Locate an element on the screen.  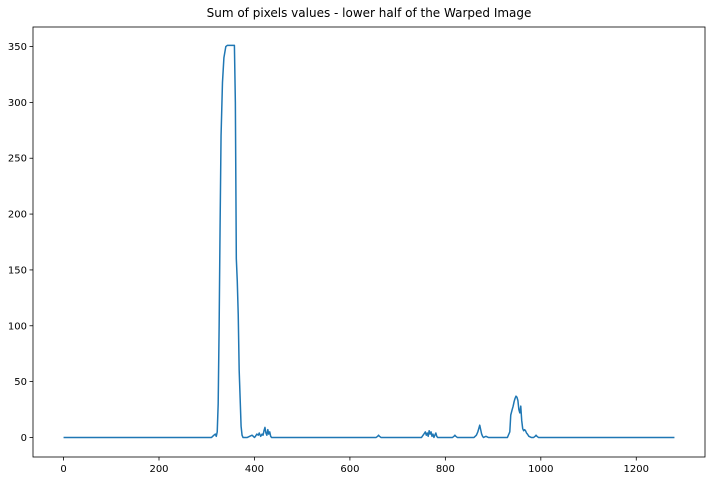
x-tick-label: 400 is located at coordinates (254, 469).